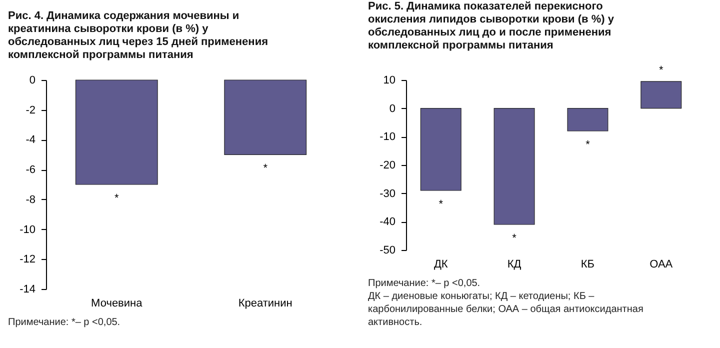 The width and height of the screenshot is (720, 348). Describe the element at coordinates (28, 260) in the screenshot. I see `y-tick-label: -12` at that location.